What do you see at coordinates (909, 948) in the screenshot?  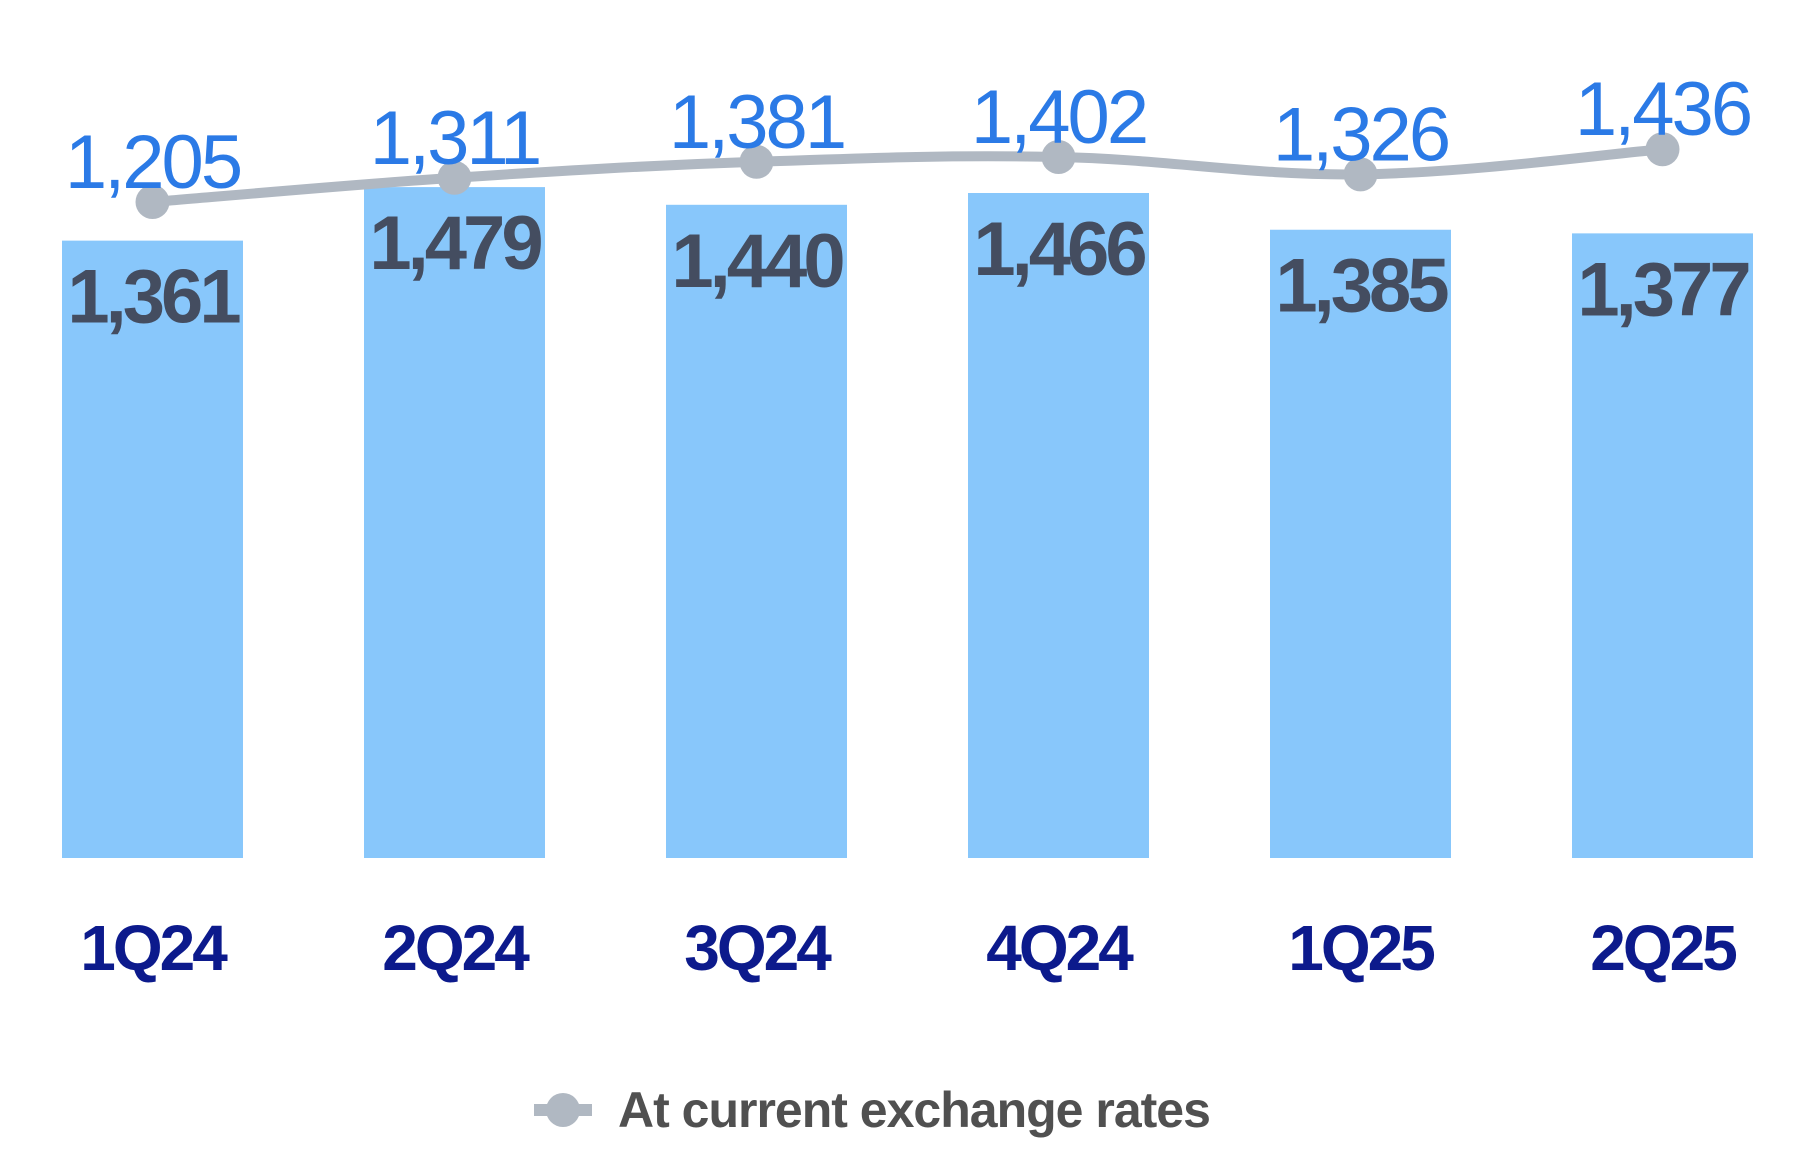 I see `category-axis: 1Q24 2Q24 3Q24 4Q24 1Q25 2Q25` at bounding box center [909, 948].